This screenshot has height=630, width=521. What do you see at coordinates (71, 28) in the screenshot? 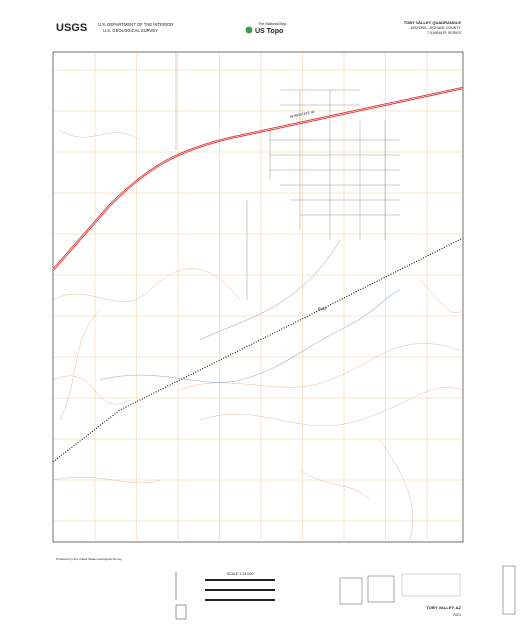
I see `usgs-logo: USGS` at bounding box center [71, 28].